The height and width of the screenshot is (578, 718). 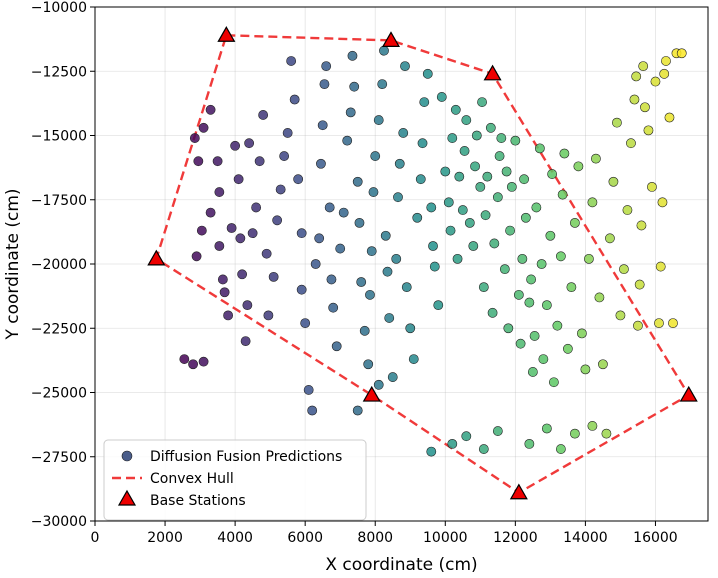 I want to click on x-axis-ticks: 0 2000 4000 6000 8000 10000 12000 14000 16000, so click(x=384, y=533).